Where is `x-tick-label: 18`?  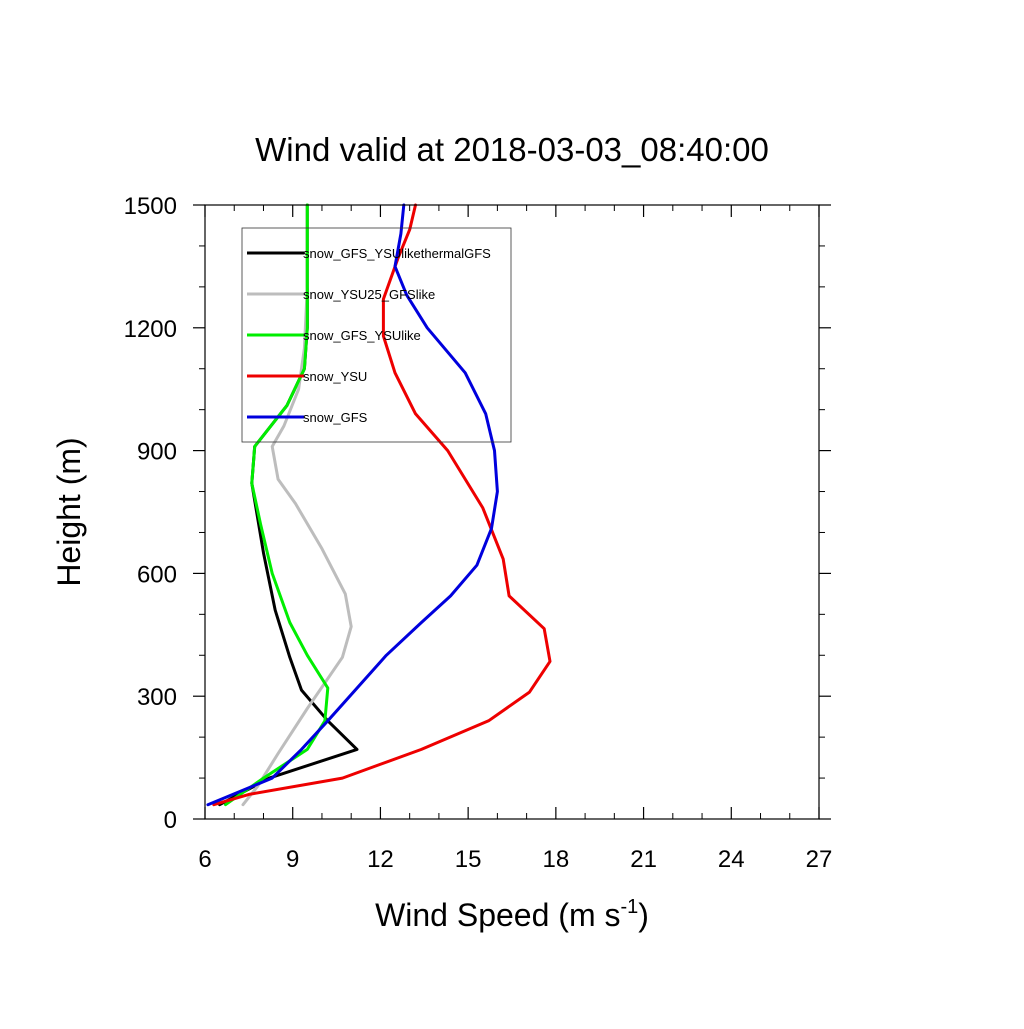 x-tick-label: 18 is located at coordinates (556, 859).